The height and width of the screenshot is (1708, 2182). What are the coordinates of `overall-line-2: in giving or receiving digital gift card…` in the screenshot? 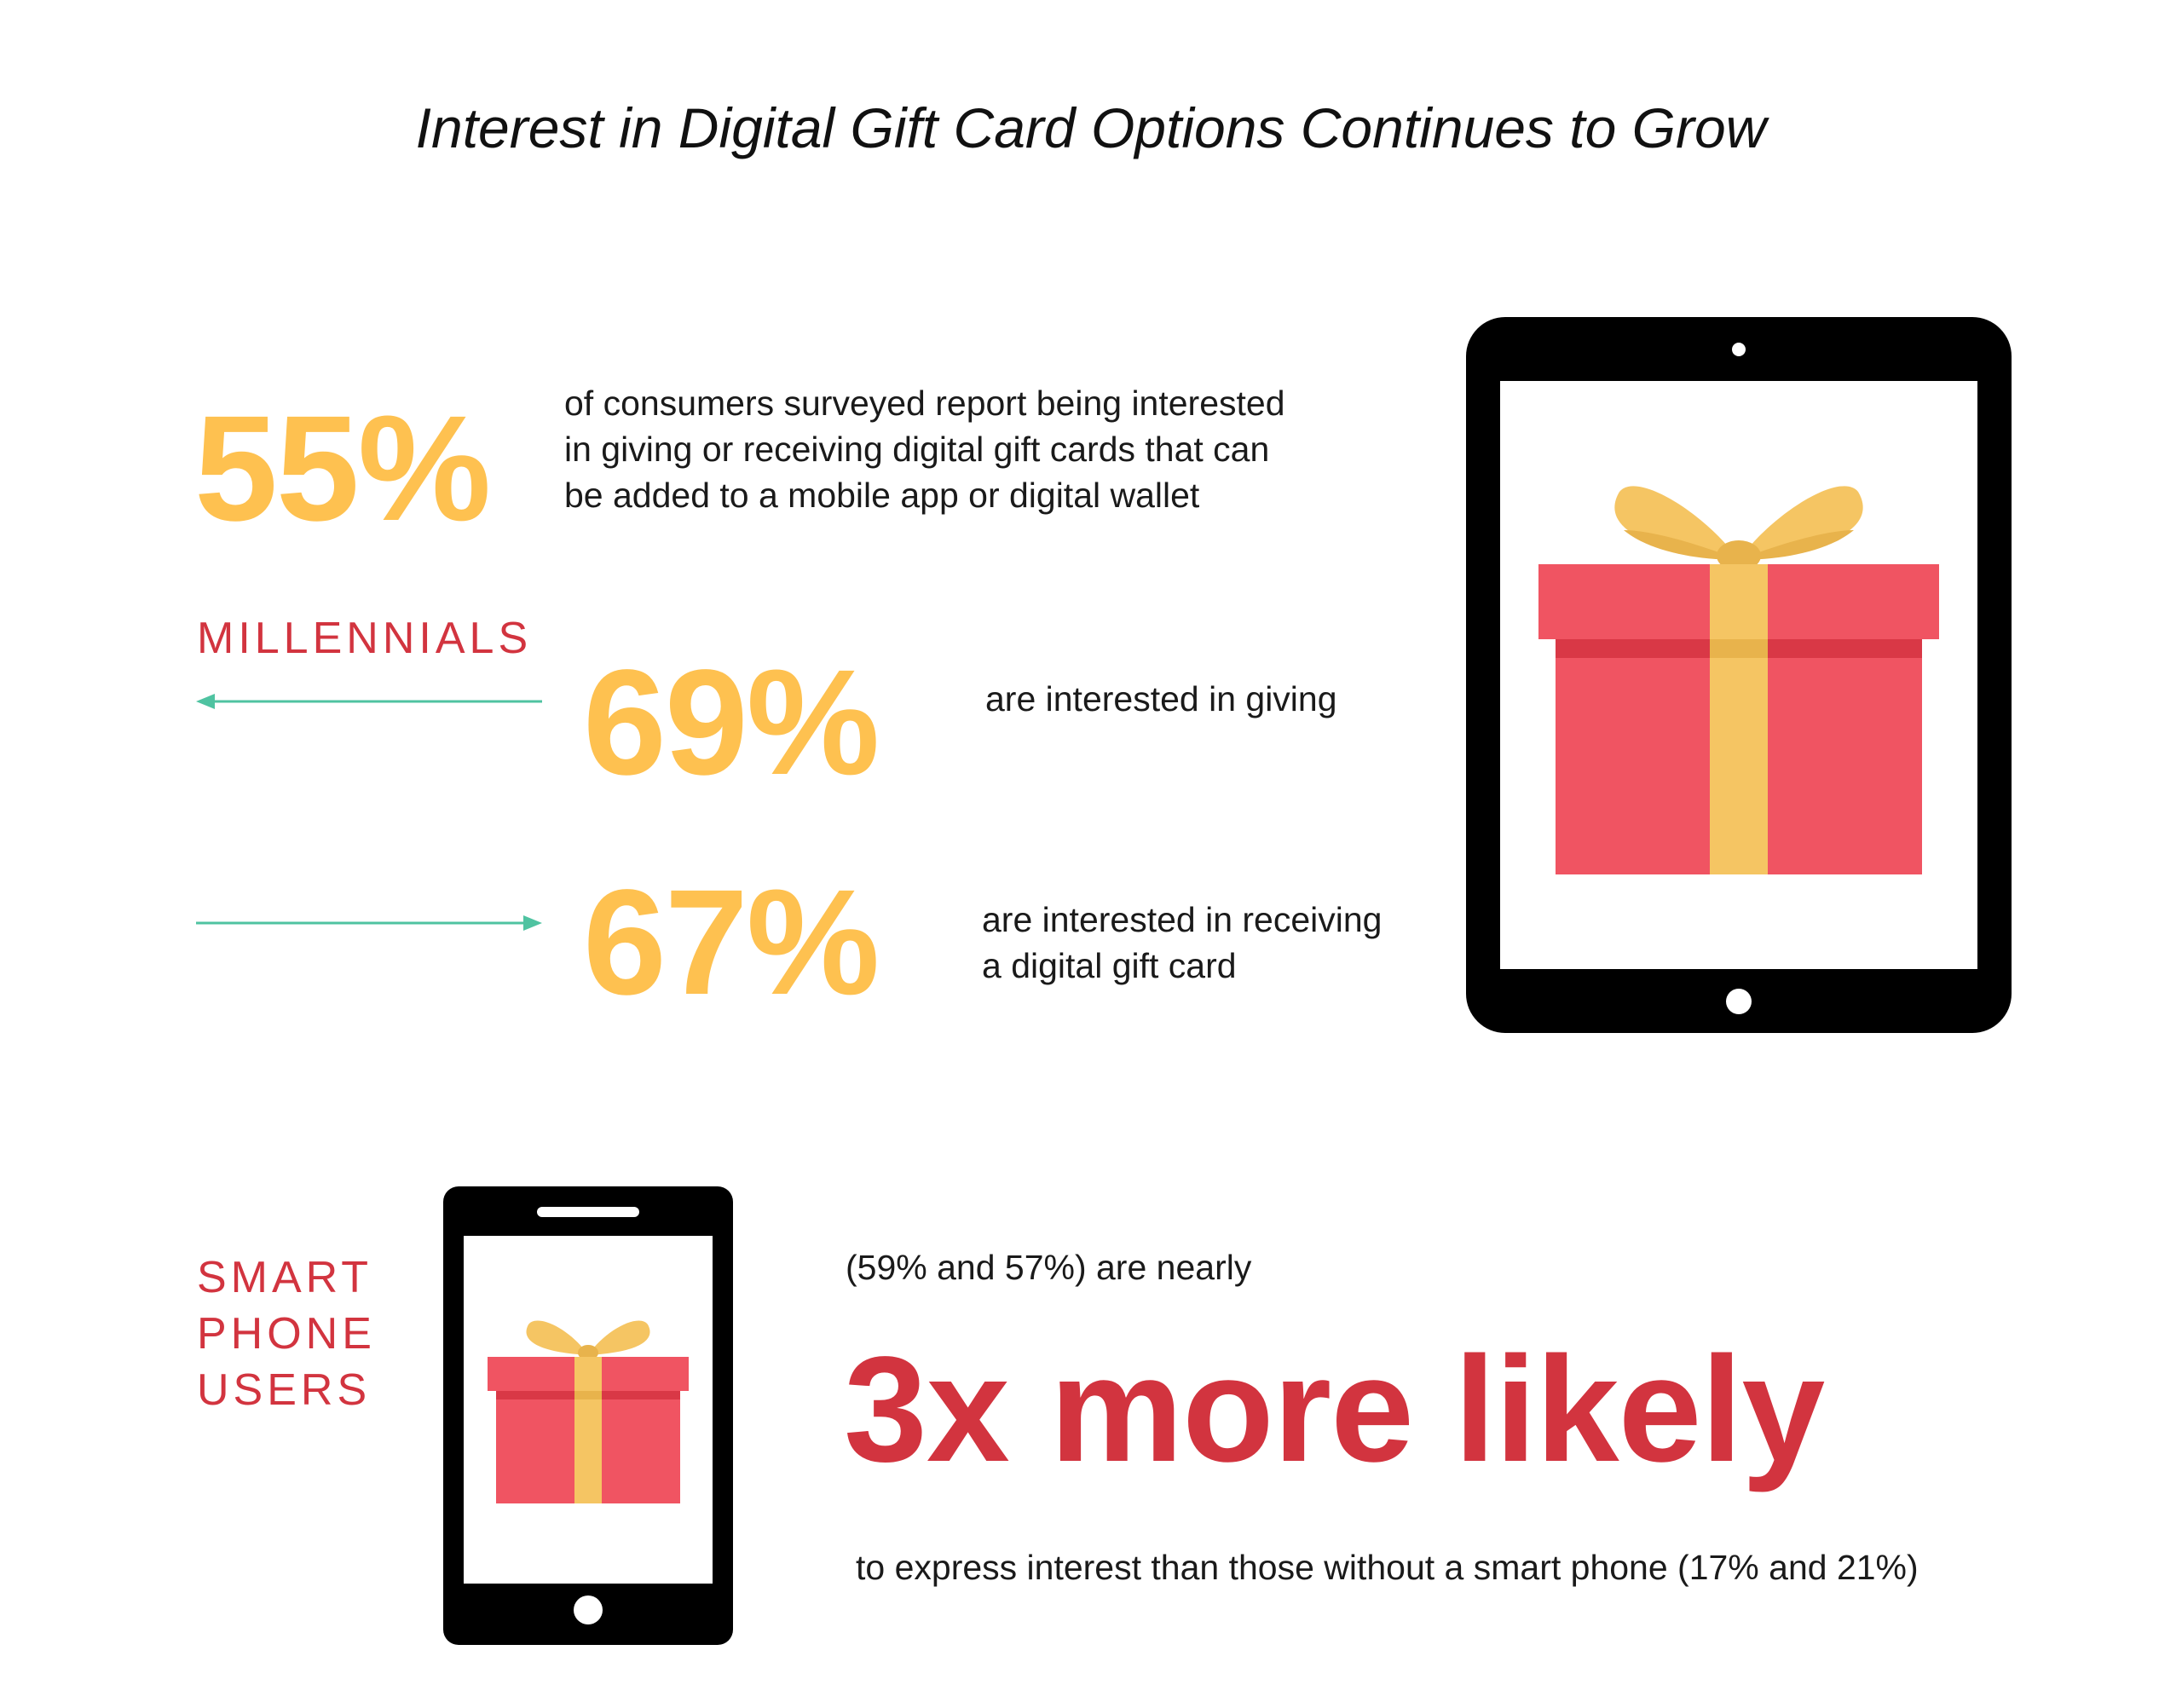 It's located at (924, 449).